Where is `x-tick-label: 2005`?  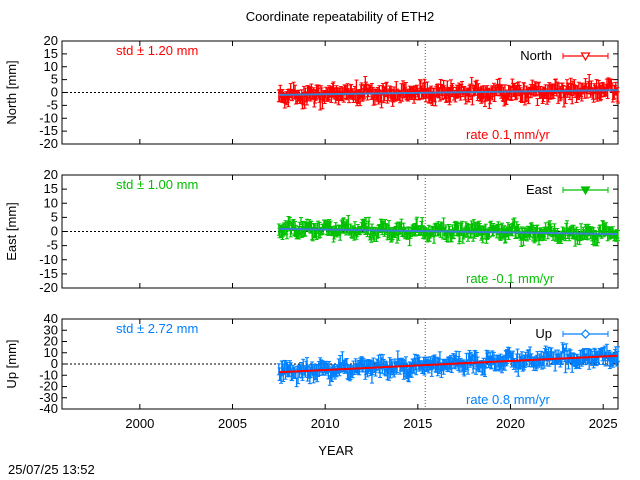
x-tick-label: 2005 is located at coordinates (232, 423).